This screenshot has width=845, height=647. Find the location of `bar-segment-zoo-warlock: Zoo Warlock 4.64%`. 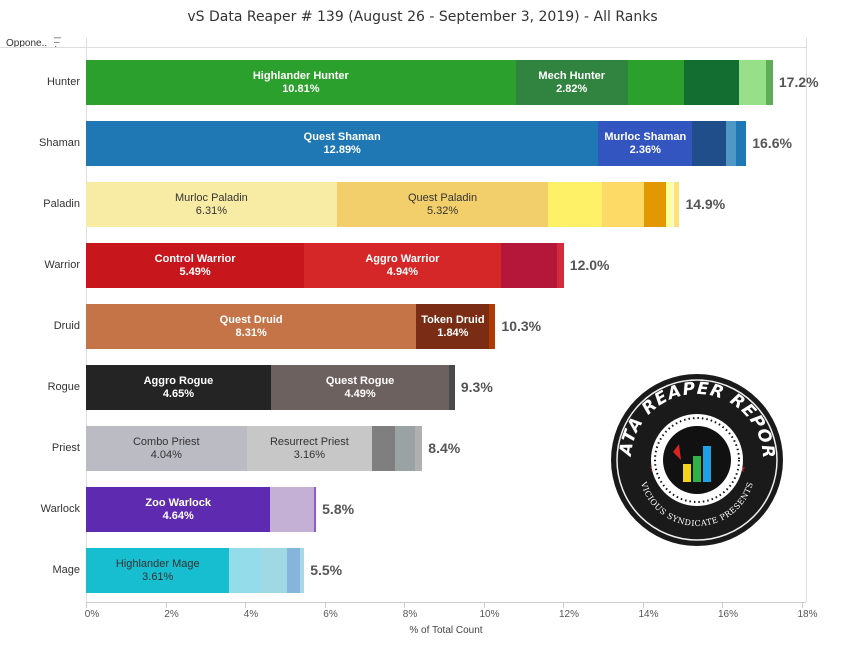

bar-segment-zoo-warlock: Zoo Warlock 4.64% is located at coordinates (178, 509).